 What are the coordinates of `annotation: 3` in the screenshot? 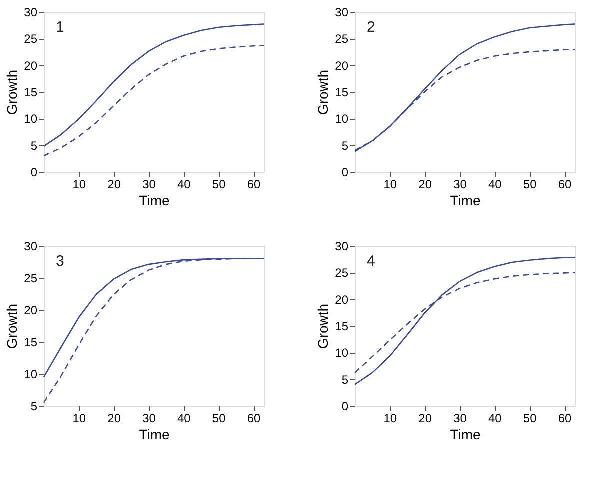 It's located at (60, 261).